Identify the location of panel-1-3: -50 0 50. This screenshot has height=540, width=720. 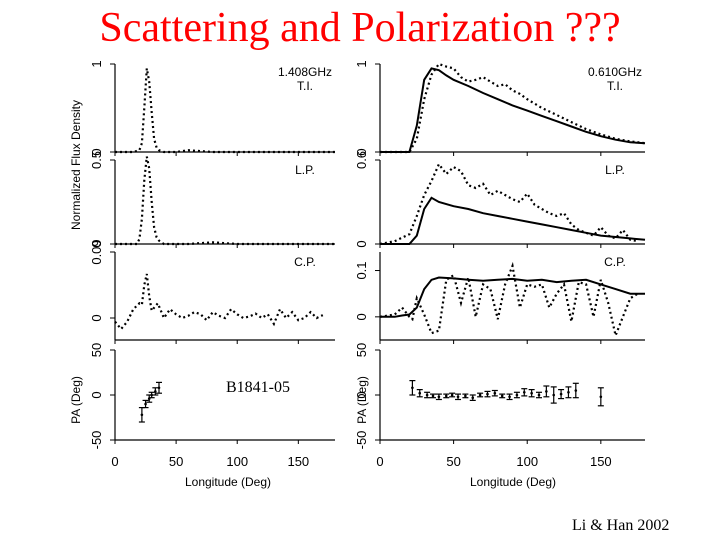
(499, 396).